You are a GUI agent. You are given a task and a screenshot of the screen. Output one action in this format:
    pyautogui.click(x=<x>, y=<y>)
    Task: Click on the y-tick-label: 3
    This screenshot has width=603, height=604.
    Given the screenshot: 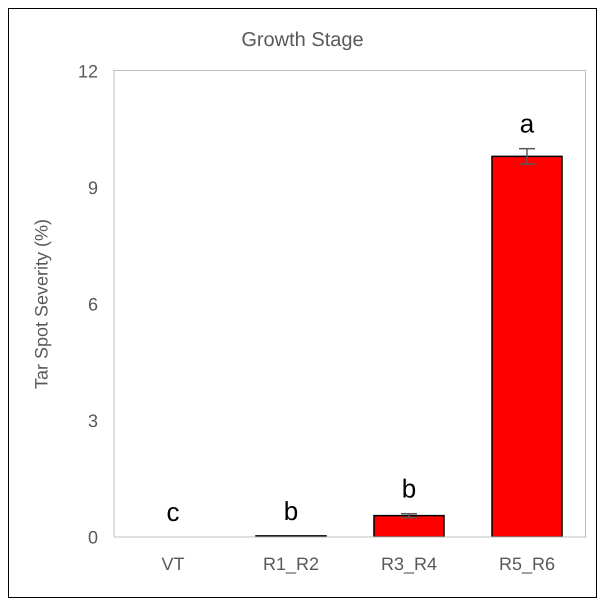 What is the action you would take?
    pyautogui.click(x=93, y=420)
    